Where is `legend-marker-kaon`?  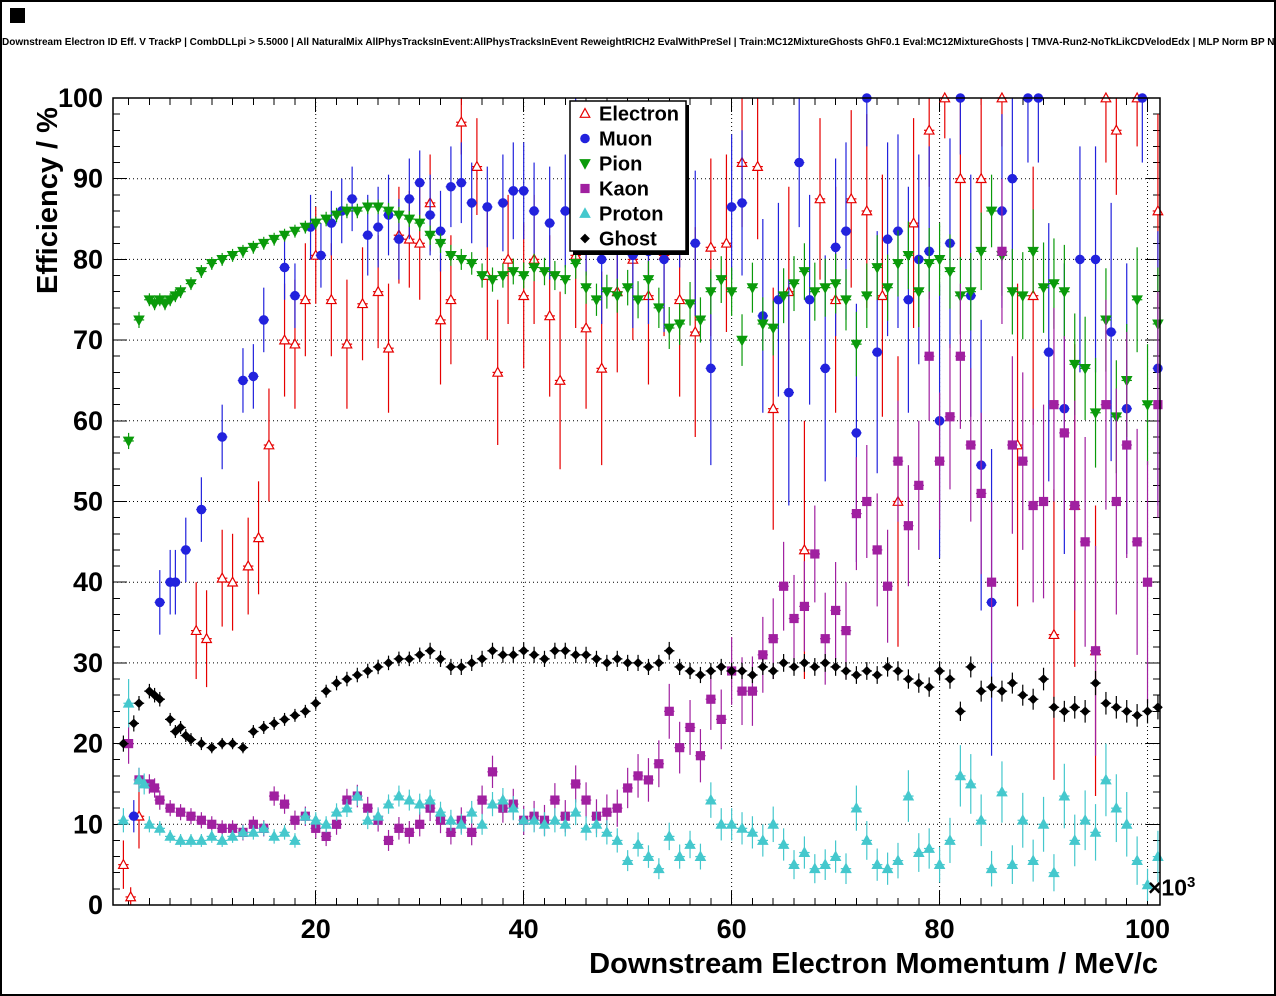
legend-marker-kaon is located at coordinates (585, 188).